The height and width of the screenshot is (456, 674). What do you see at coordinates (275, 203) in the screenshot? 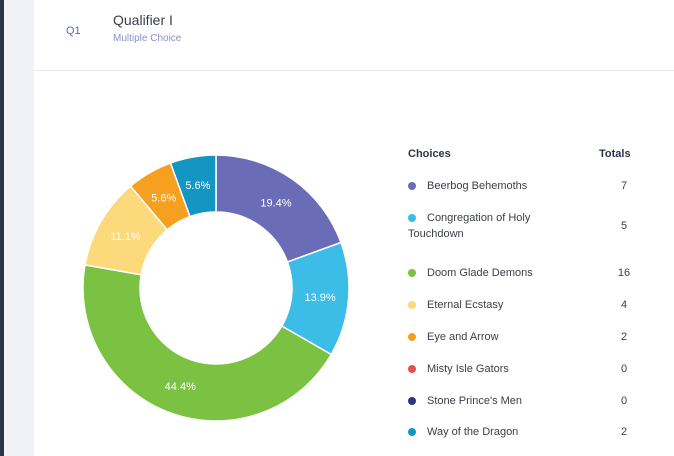
I see `slice-label: 19.4%` at bounding box center [275, 203].